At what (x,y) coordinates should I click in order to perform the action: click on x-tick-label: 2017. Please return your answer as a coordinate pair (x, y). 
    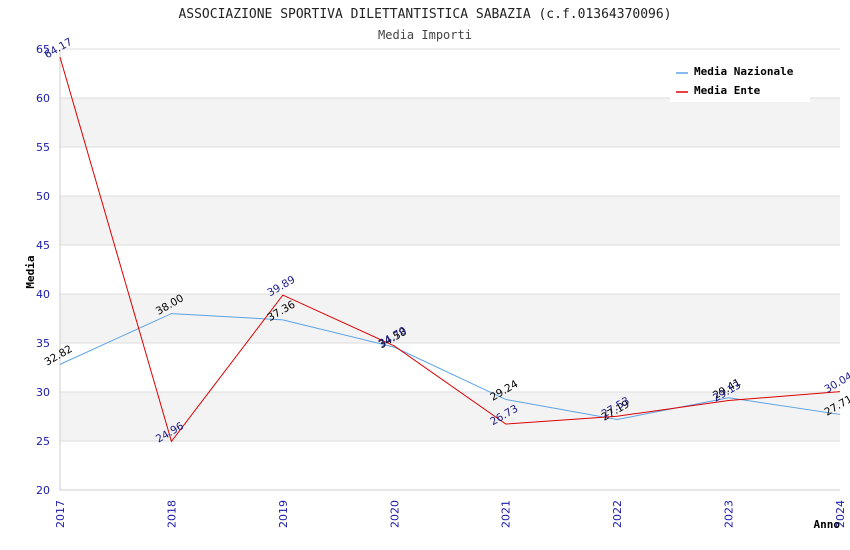
    Looking at the image, I should click on (60, 514).